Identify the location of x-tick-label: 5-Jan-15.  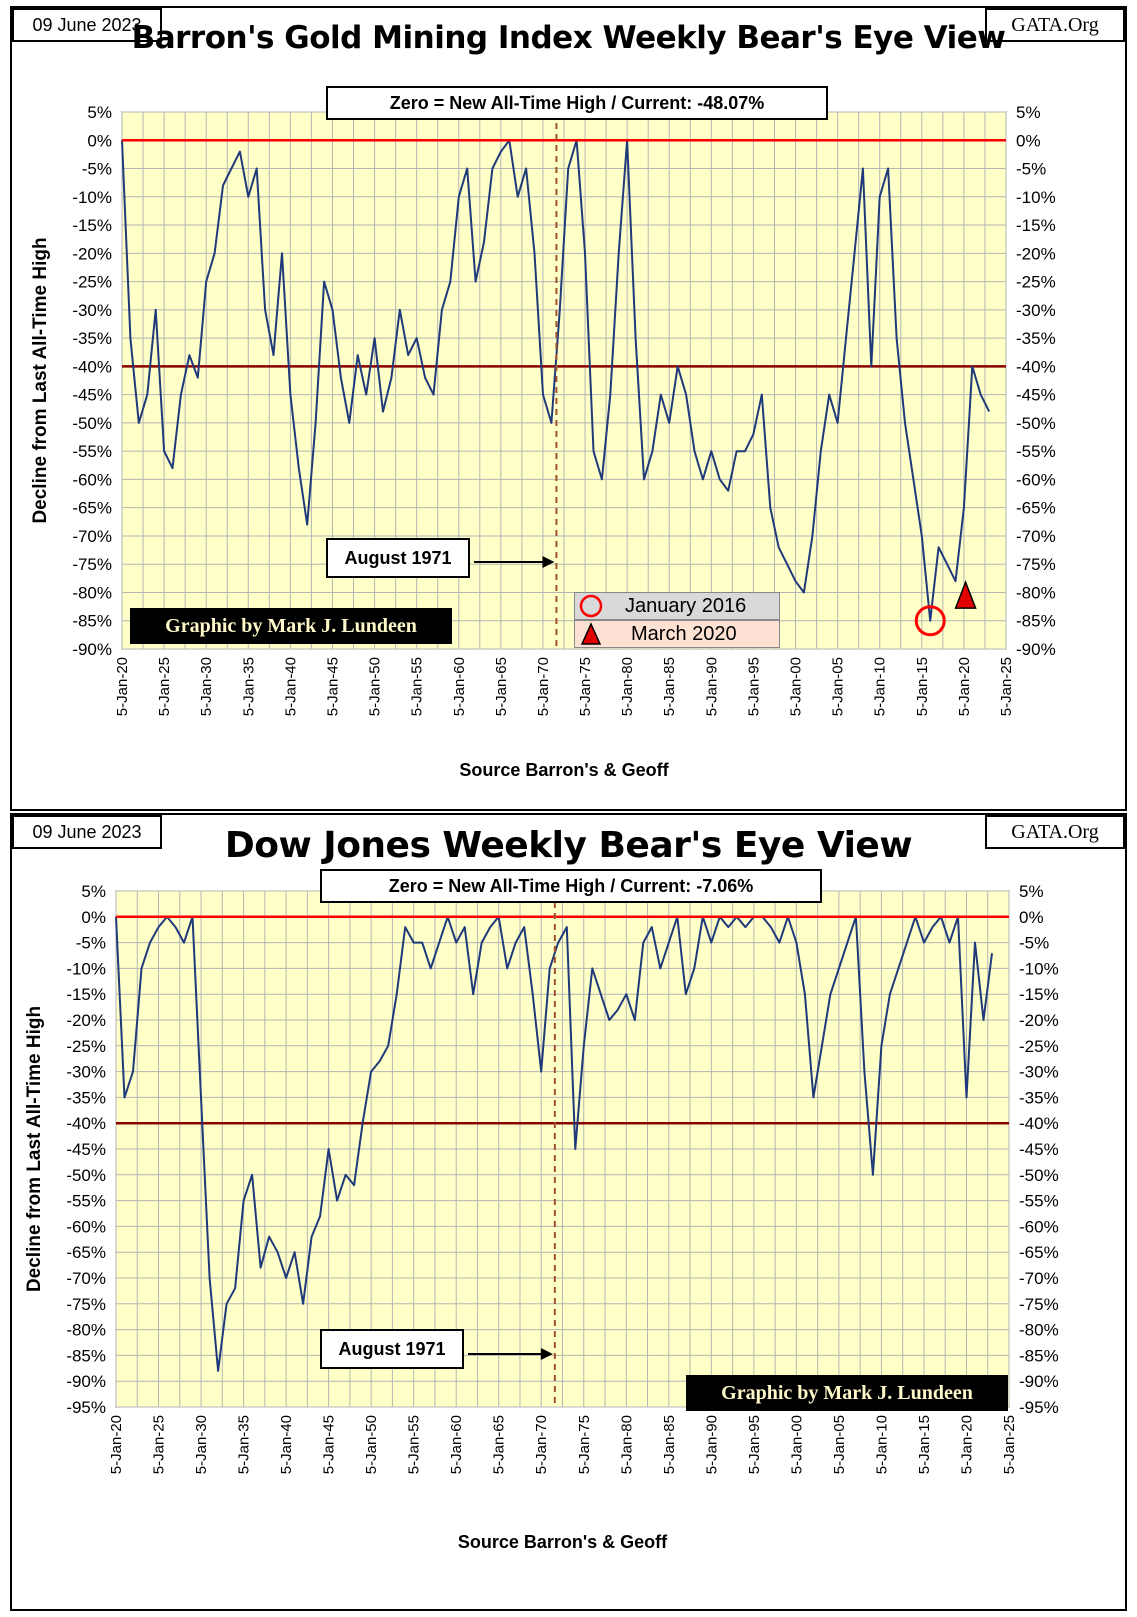
(924, 1444).